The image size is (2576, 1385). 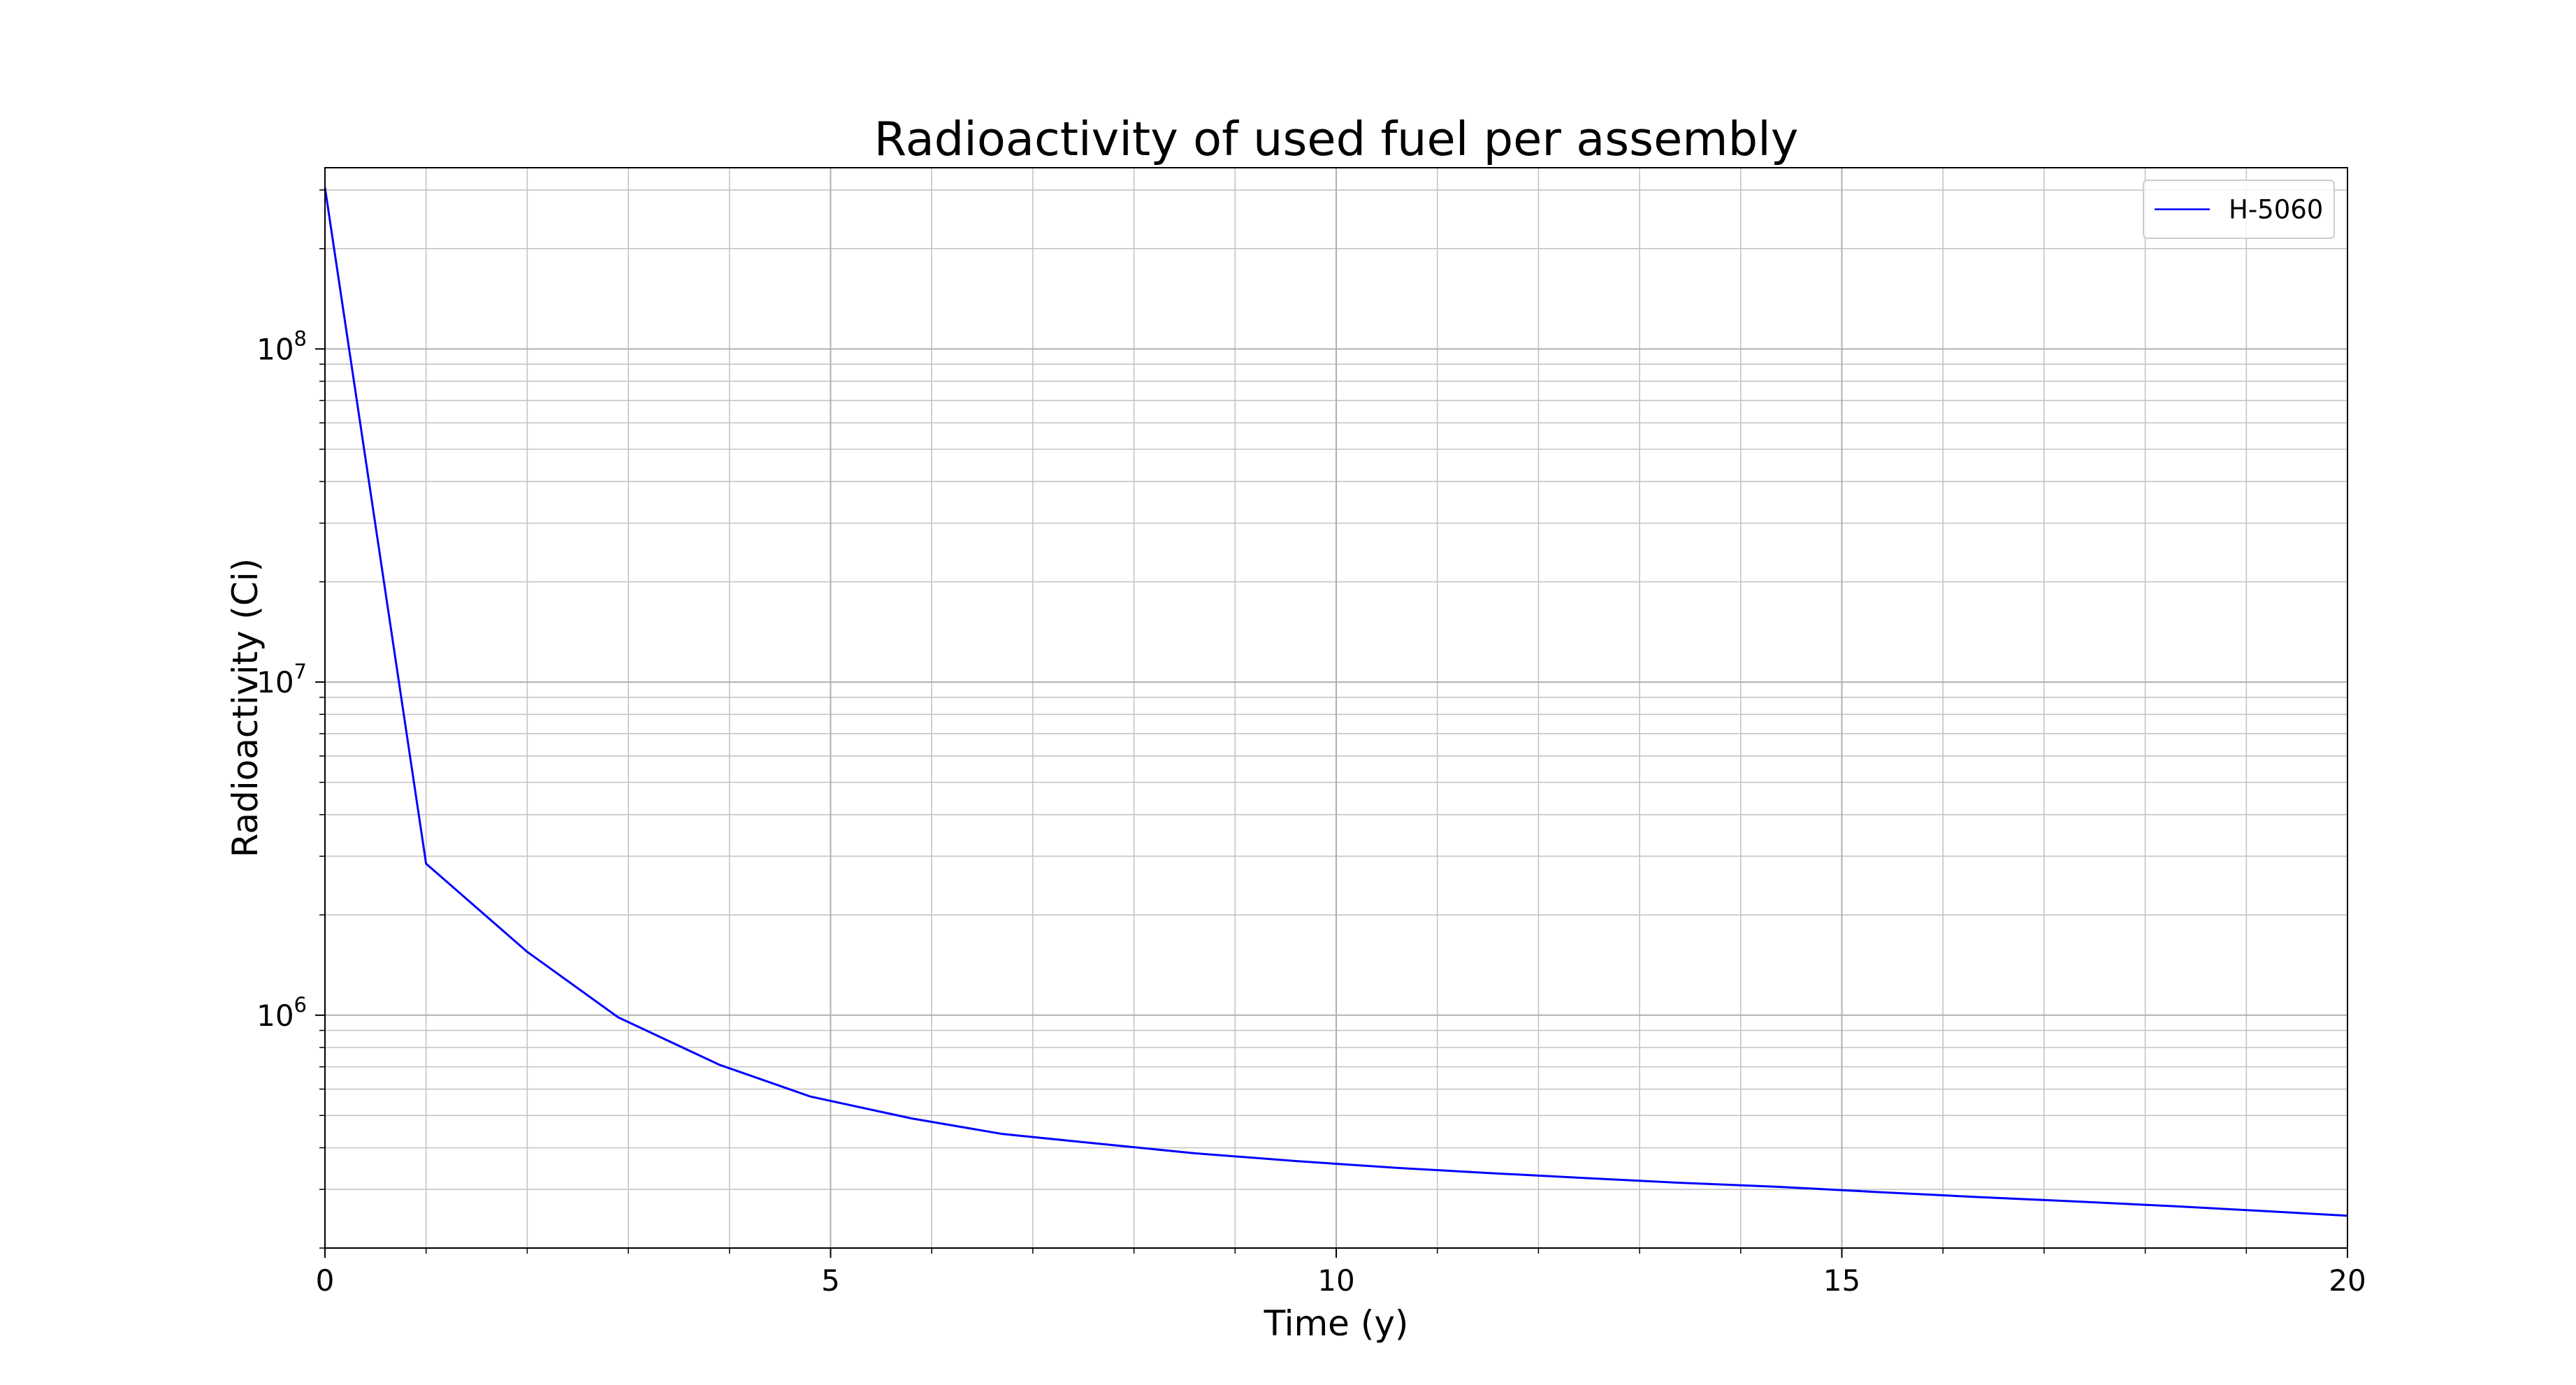 What do you see at coordinates (2347, 1280) in the screenshot?
I see `x-tick-label: 20` at bounding box center [2347, 1280].